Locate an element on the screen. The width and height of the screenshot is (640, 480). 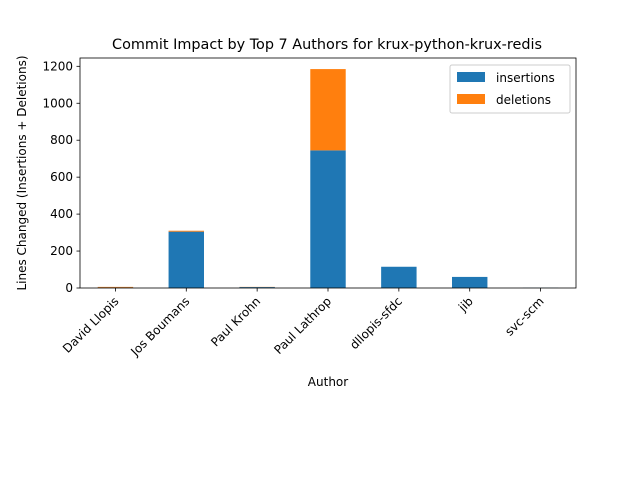
y-axis: 0 200 400 600 800 1000 1200 is located at coordinates (61, 177).